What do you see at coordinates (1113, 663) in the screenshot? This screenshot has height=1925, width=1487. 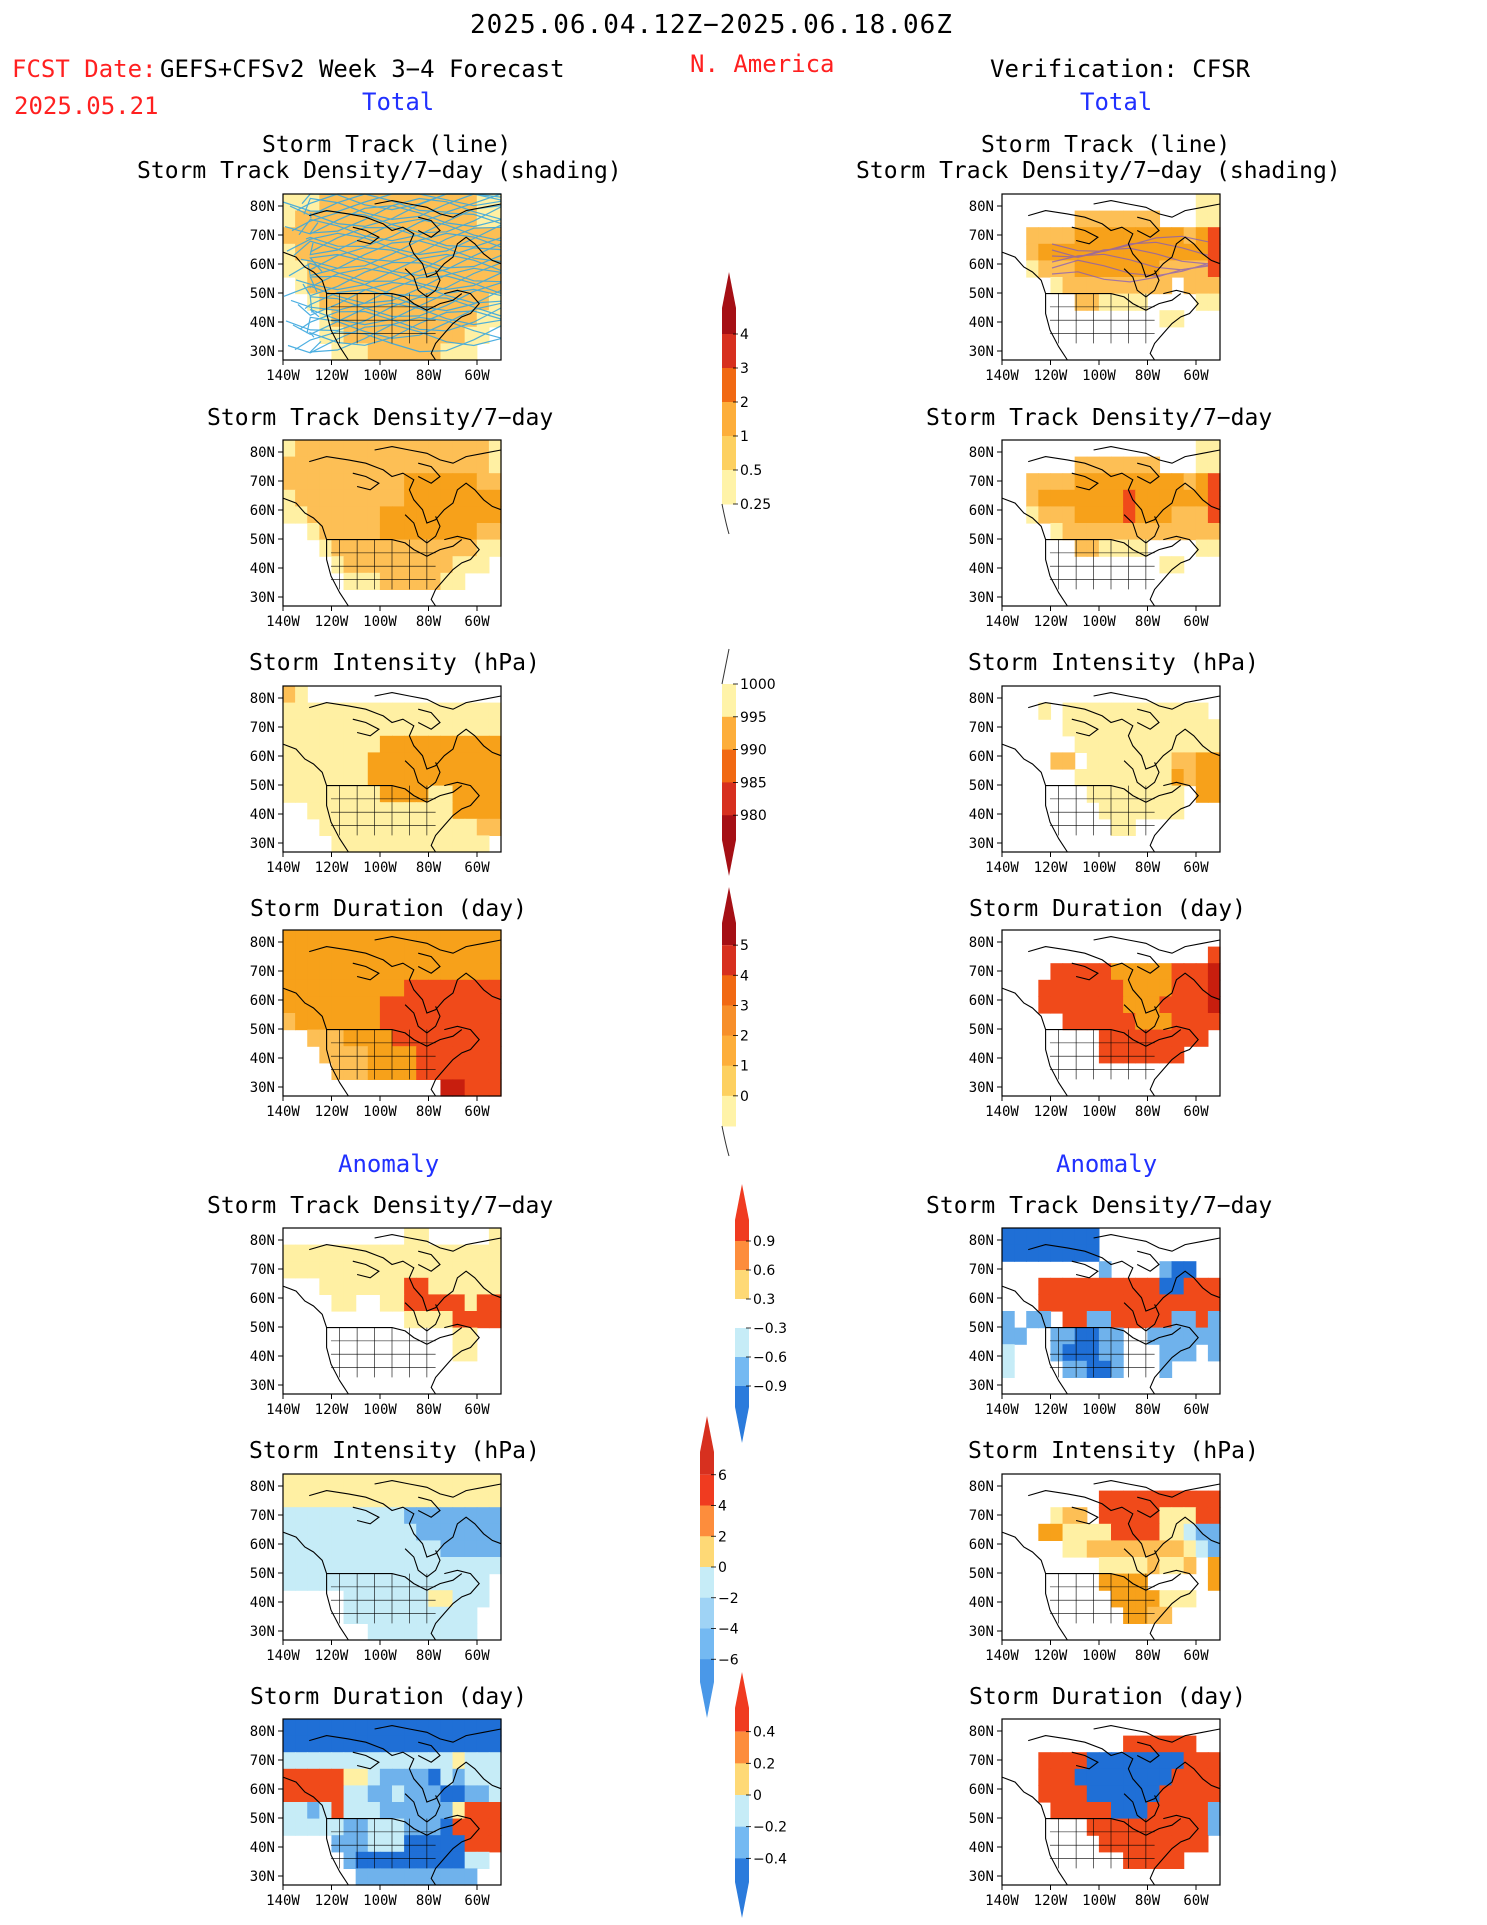 I see `panel-title-intensity-right: Storm Intensity (hPa)` at bounding box center [1113, 663].